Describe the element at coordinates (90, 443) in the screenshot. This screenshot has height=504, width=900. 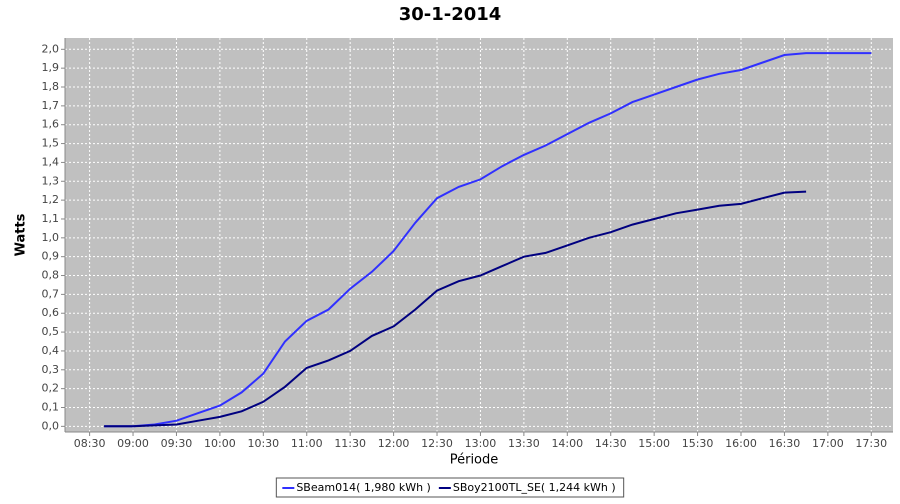
I see `x-tick-label: 08:30` at that location.